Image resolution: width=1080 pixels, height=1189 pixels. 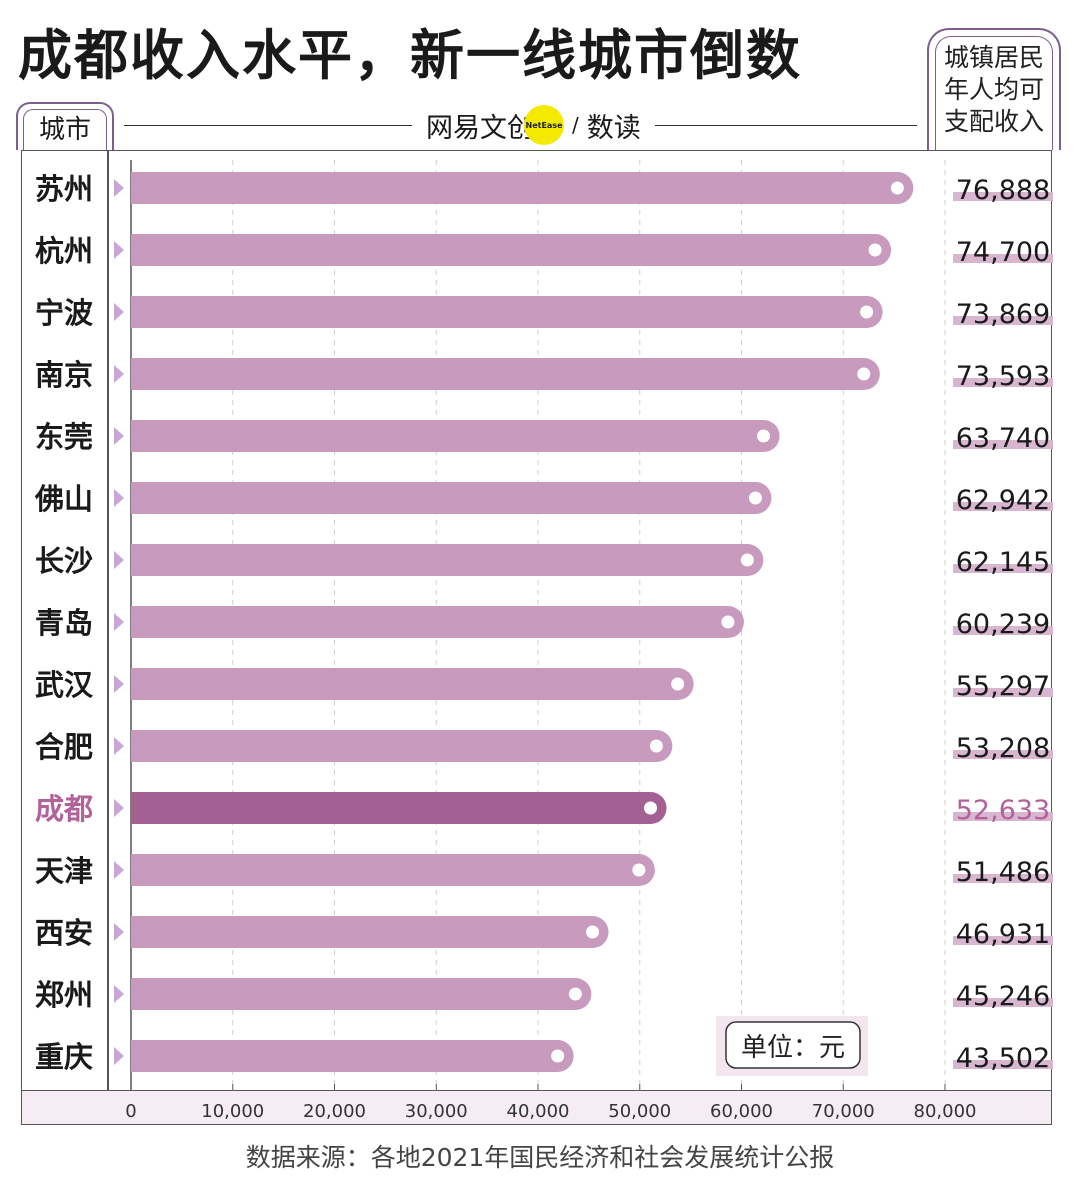 What do you see at coordinates (334, 1111) in the screenshot?
I see `x-tick-label: 20,000` at bounding box center [334, 1111].